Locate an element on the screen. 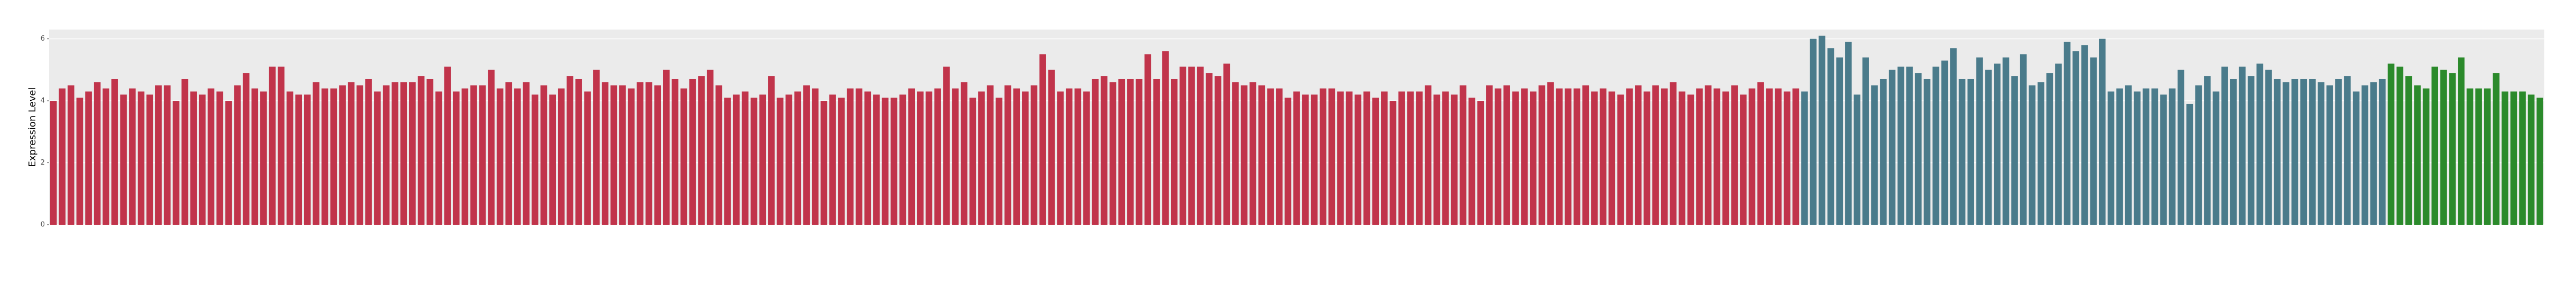 The width and height of the screenshot is (2576, 306). y-tick-label: 0 is located at coordinates (43, 225).